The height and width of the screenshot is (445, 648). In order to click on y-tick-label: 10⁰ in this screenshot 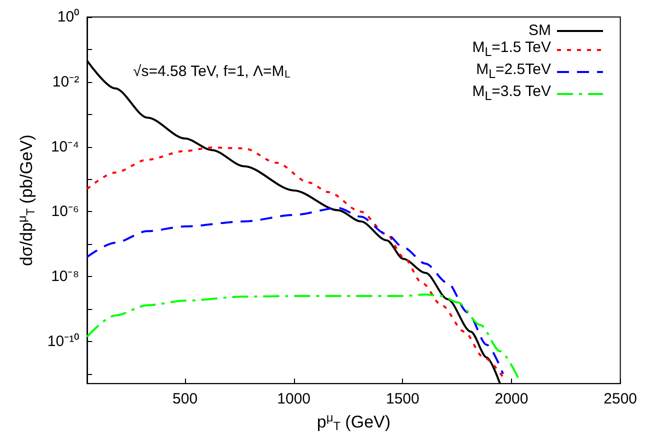, I will do `click(68, 17)`.